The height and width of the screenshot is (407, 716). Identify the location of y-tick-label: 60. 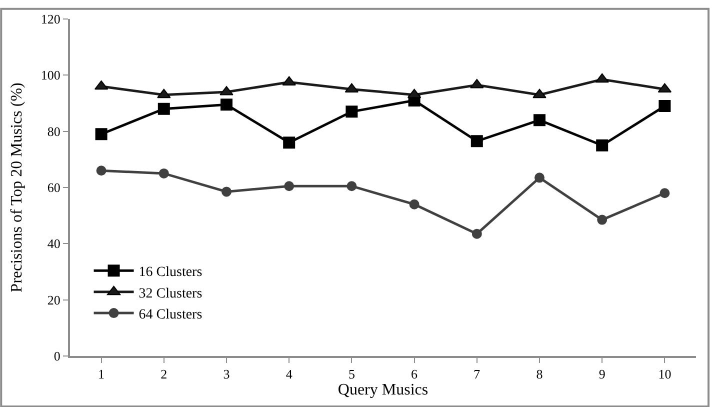
(53, 188).